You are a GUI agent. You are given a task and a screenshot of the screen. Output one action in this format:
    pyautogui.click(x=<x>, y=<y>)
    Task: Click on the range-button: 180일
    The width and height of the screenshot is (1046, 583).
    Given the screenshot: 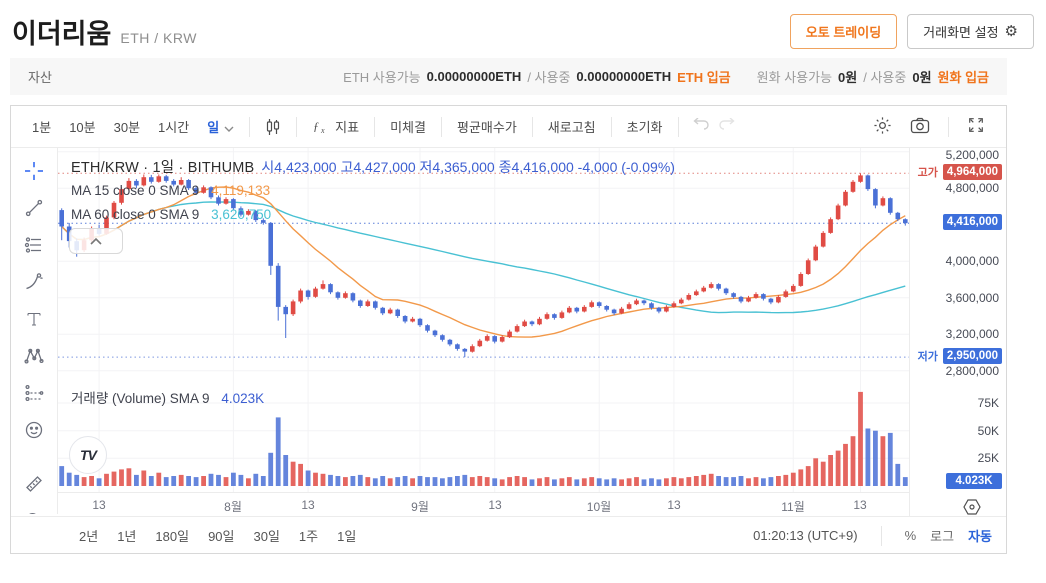 What is the action you would take?
    pyautogui.click(x=172, y=536)
    